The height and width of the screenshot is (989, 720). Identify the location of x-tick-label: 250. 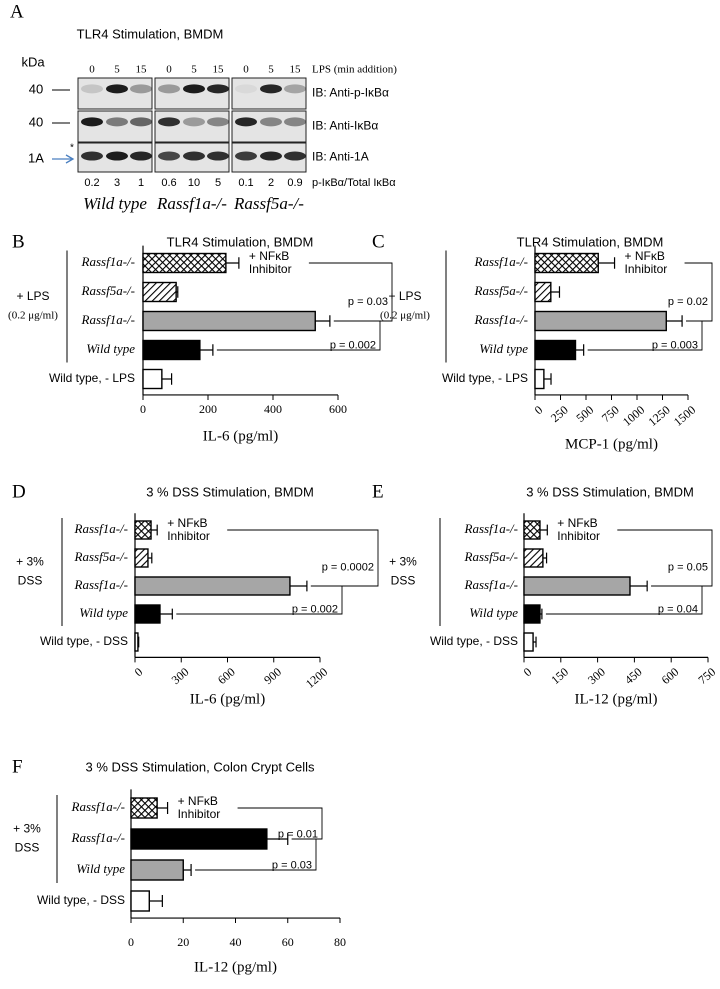
(559, 414).